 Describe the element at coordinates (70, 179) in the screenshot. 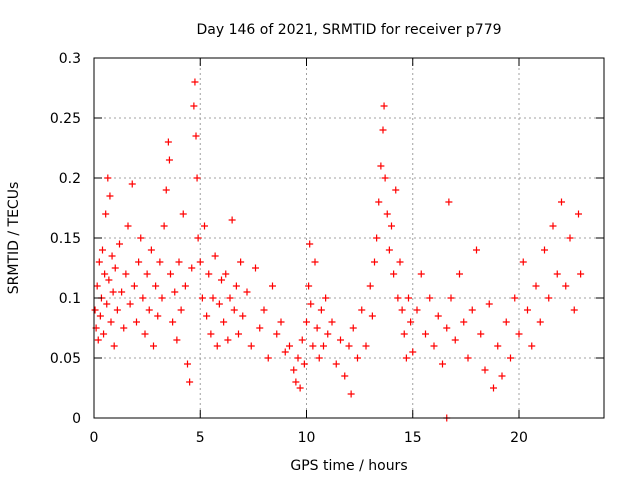

I see `y-tick-label: 0.2` at that location.